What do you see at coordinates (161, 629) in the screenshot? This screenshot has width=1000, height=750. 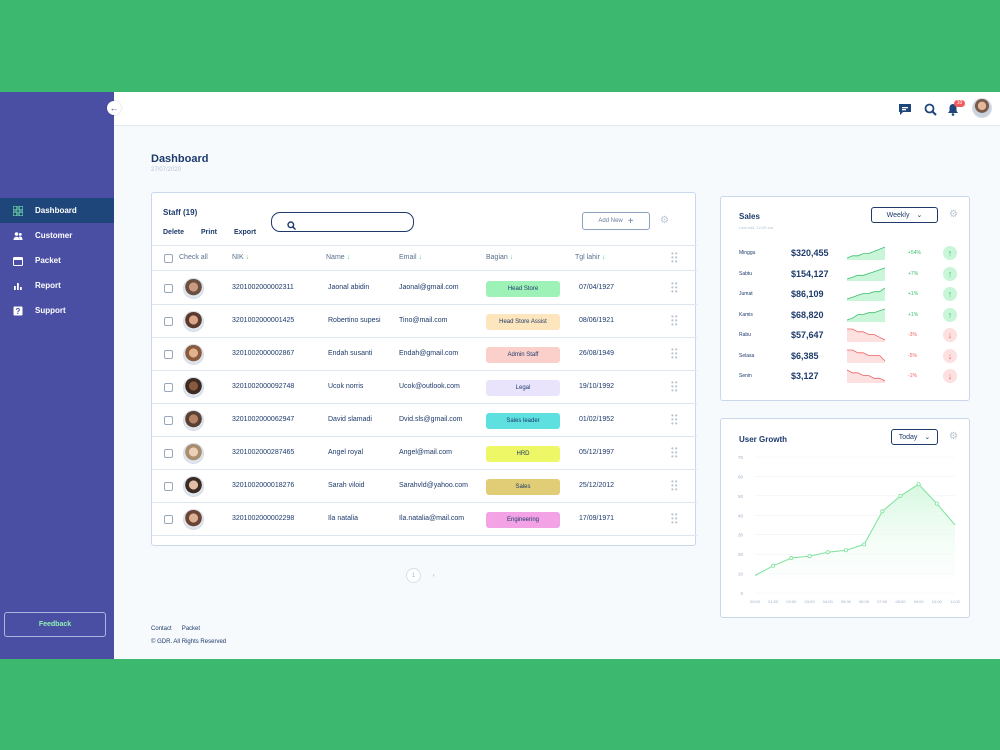 I see `footer-link-contact: Contact` at bounding box center [161, 629].